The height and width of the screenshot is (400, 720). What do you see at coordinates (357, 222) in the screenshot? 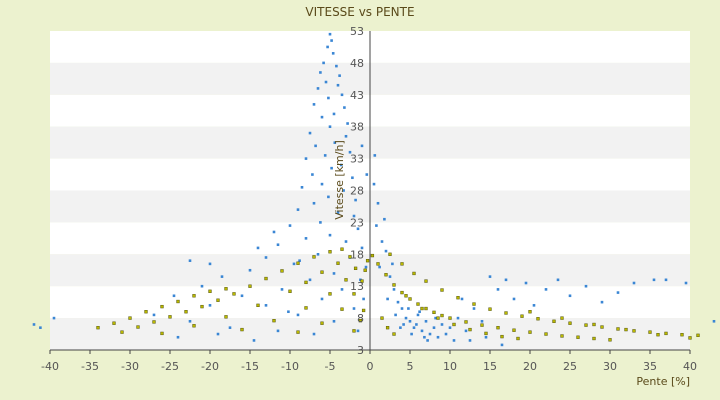
I see `y-tick-label: 23` at bounding box center [357, 222].